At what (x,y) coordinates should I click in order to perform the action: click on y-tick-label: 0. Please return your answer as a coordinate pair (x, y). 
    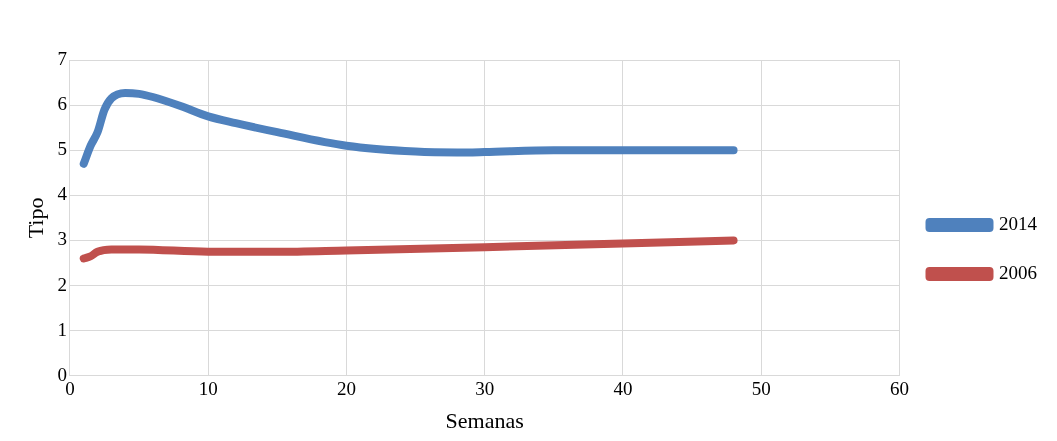
    Looking at the image, I should click on (62, 374).